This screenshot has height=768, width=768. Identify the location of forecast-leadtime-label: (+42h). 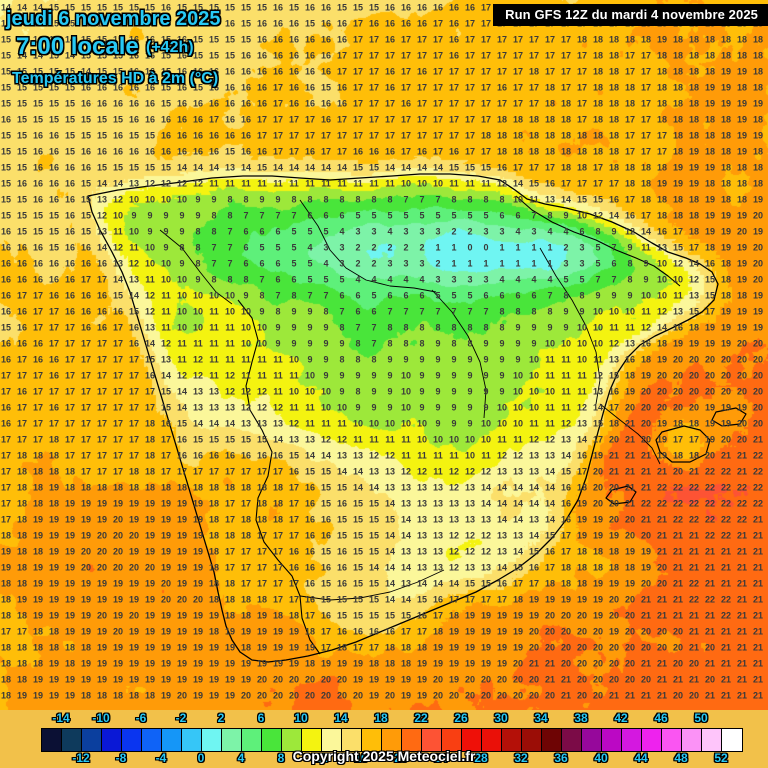
(170, 47).